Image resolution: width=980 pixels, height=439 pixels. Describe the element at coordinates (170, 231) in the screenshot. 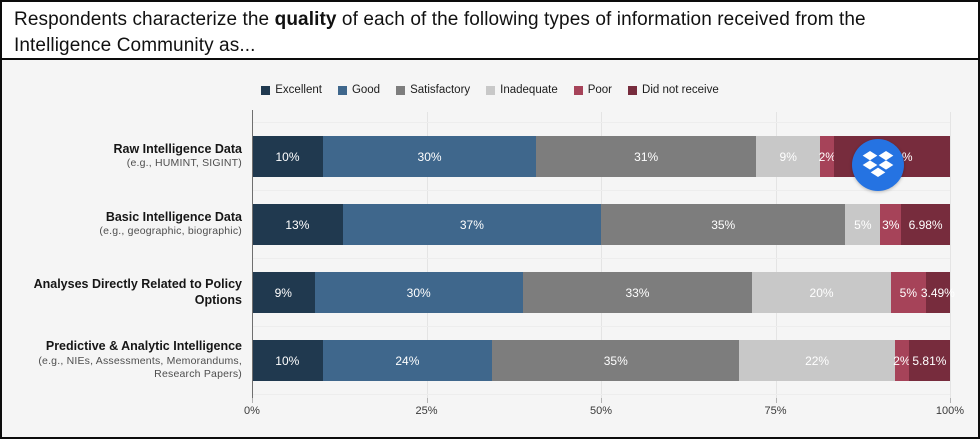

I see `category-sublabel: (e.g., geographic, biographic)` at that location.